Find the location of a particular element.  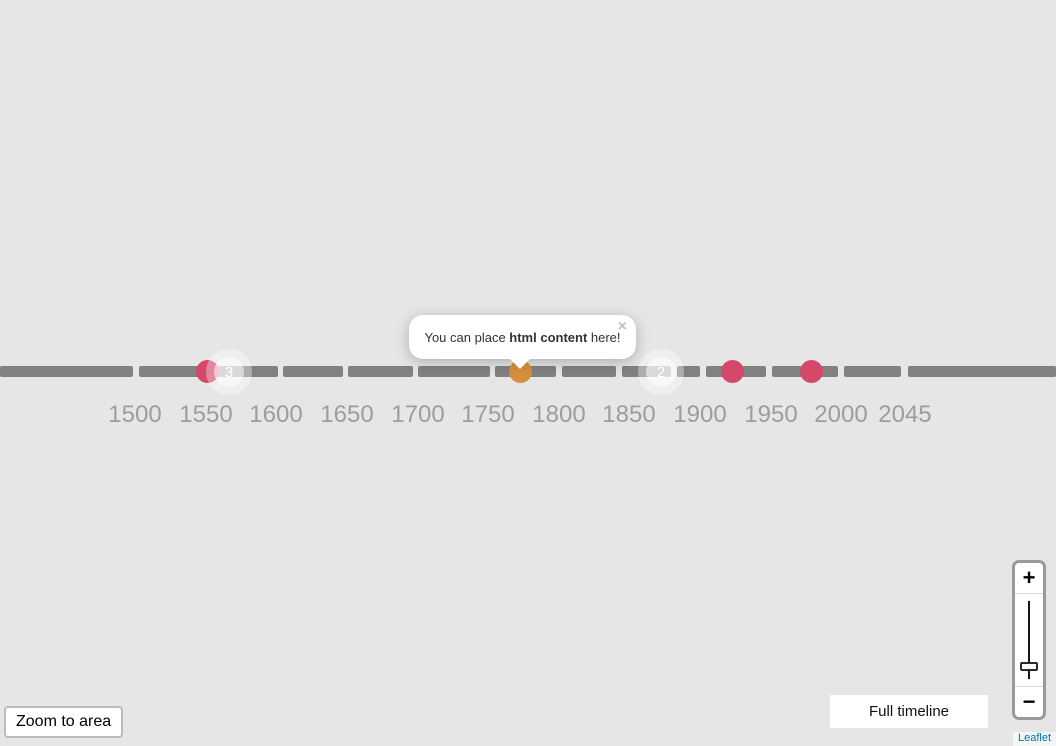

tick-label-2045: 2045 is located at coordinates (905, 414).